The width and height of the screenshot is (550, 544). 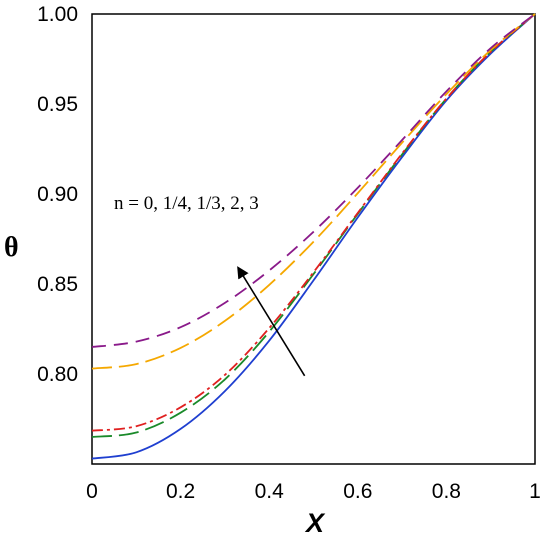 What do you see at coordinates (271, 321) in the screenshot?
I see `annotation-arrow` at bounding box center [271, 321].